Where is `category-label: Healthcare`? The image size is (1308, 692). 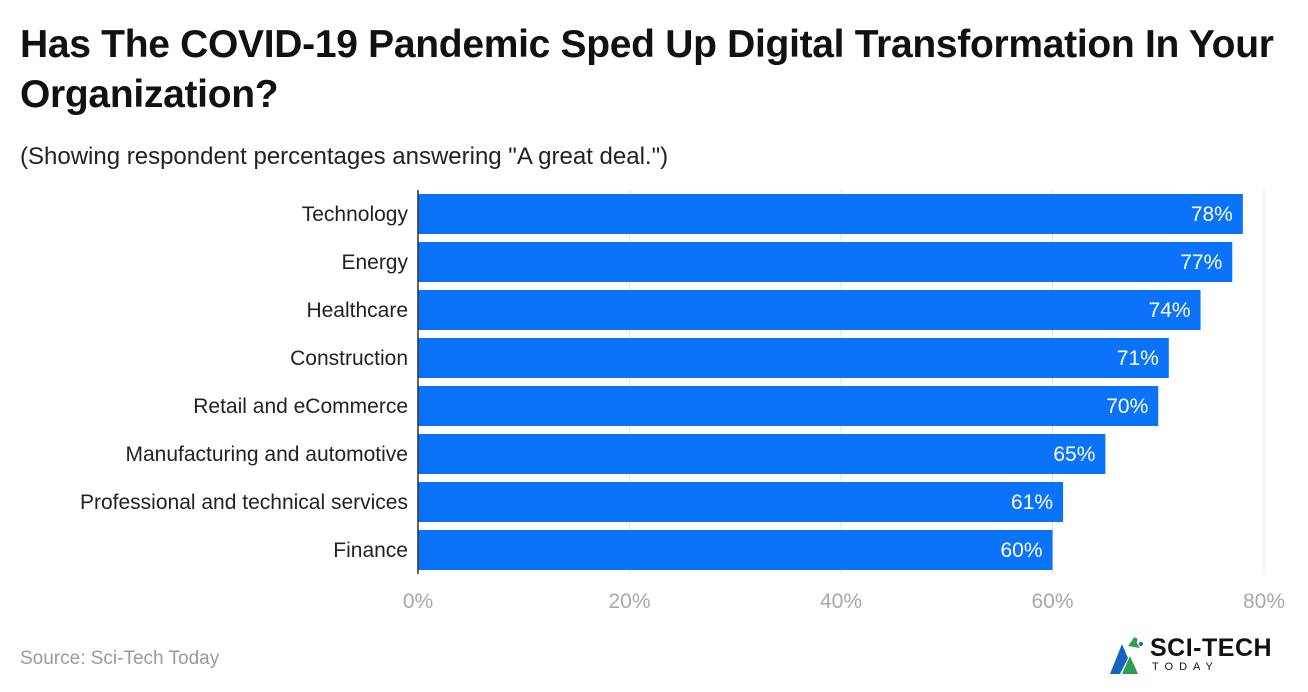
category-label: Healthcare is located at coordinates (357, 310).